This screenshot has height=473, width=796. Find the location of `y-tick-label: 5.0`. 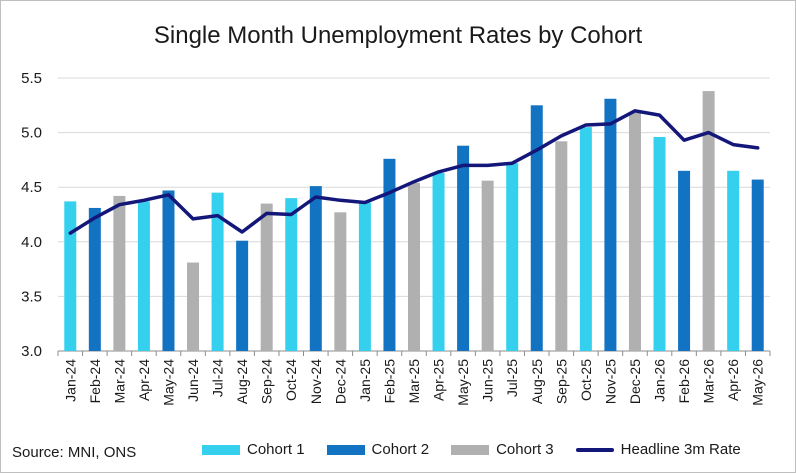

y-tick-label: 5.0 is located at coordinates (31, 133).